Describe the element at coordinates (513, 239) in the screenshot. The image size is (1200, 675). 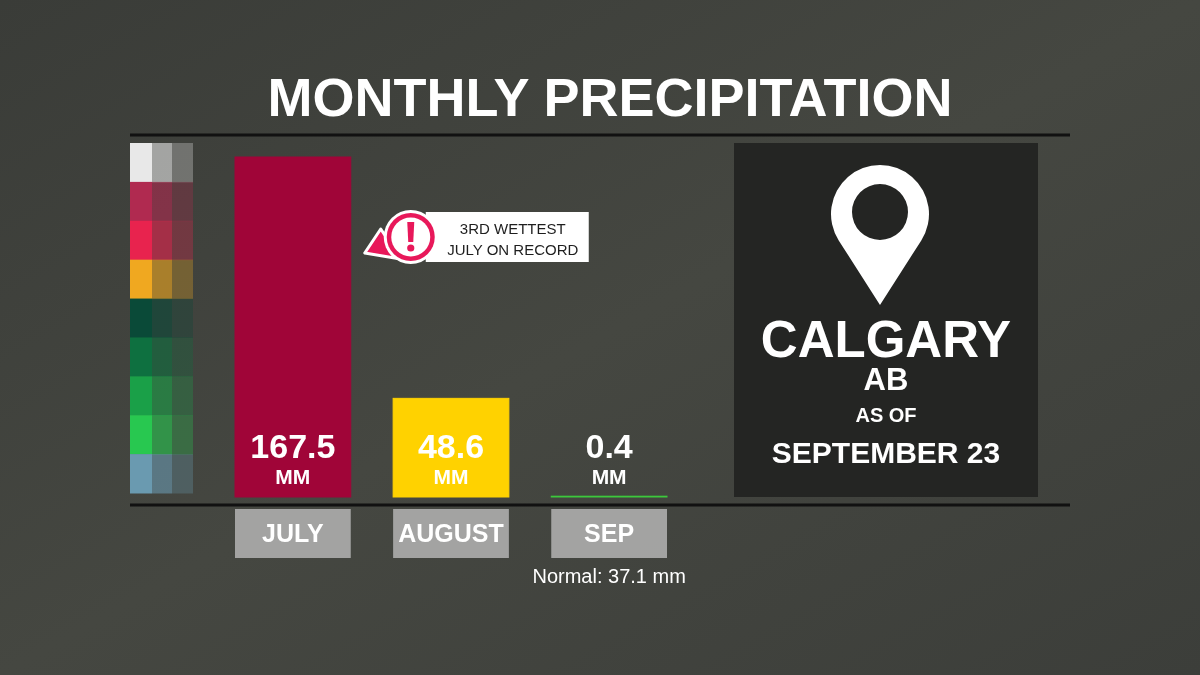
I see `annotation: 3RD WETTEST JULY ON RECORD` at that location.